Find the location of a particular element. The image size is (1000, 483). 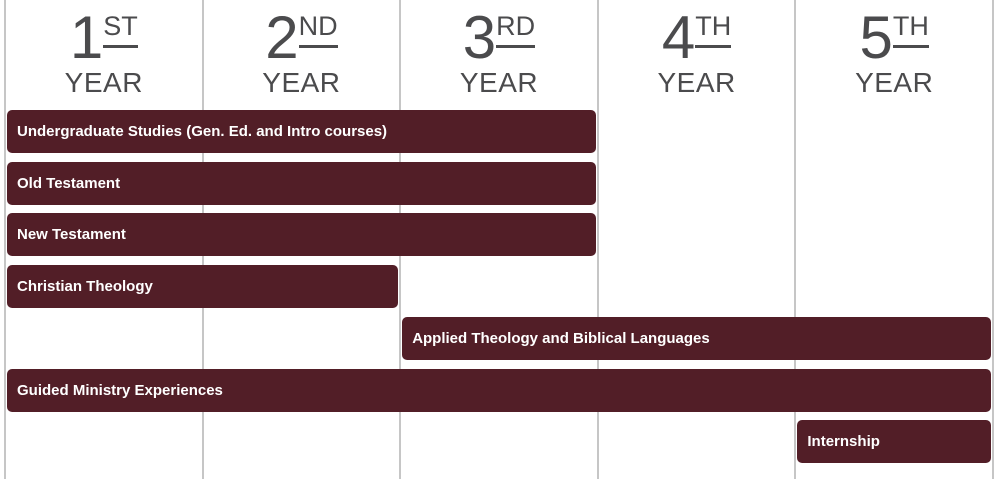

year-header-top: 3 RD is located at coordinates (499, 37).